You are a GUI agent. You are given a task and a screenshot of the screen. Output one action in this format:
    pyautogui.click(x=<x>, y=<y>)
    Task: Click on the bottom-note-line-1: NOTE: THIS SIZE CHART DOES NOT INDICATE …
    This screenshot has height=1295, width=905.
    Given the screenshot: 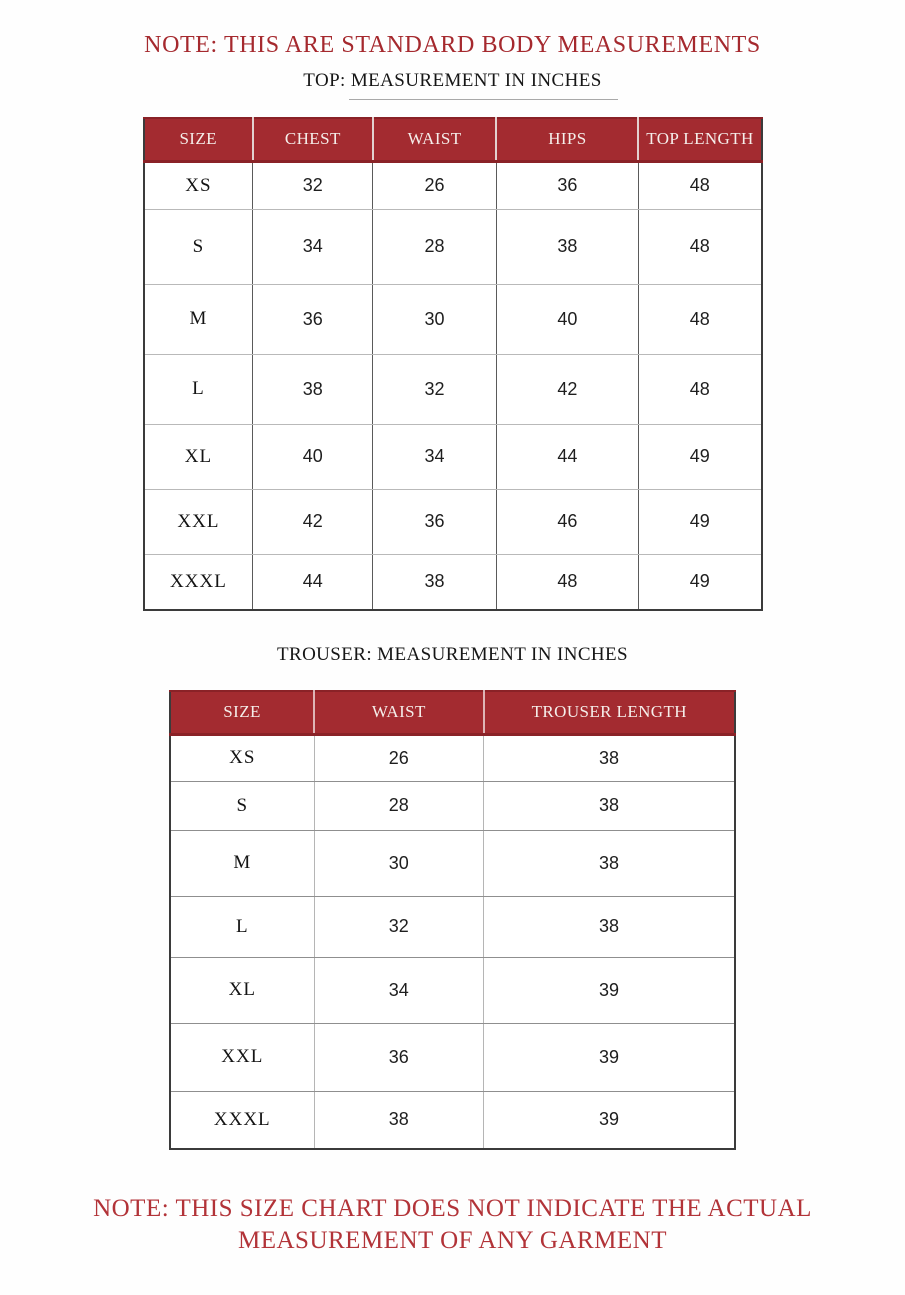 What is the action you would take?
    pyautogui.click(x=452, y=1208)
    